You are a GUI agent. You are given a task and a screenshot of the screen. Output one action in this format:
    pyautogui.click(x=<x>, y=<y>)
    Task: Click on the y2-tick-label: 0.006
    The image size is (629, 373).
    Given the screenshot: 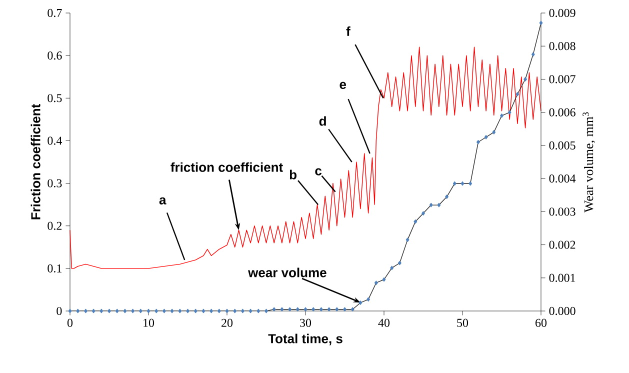 What is the action you would take?
    pyautogui.click(x=562, y=112)
    